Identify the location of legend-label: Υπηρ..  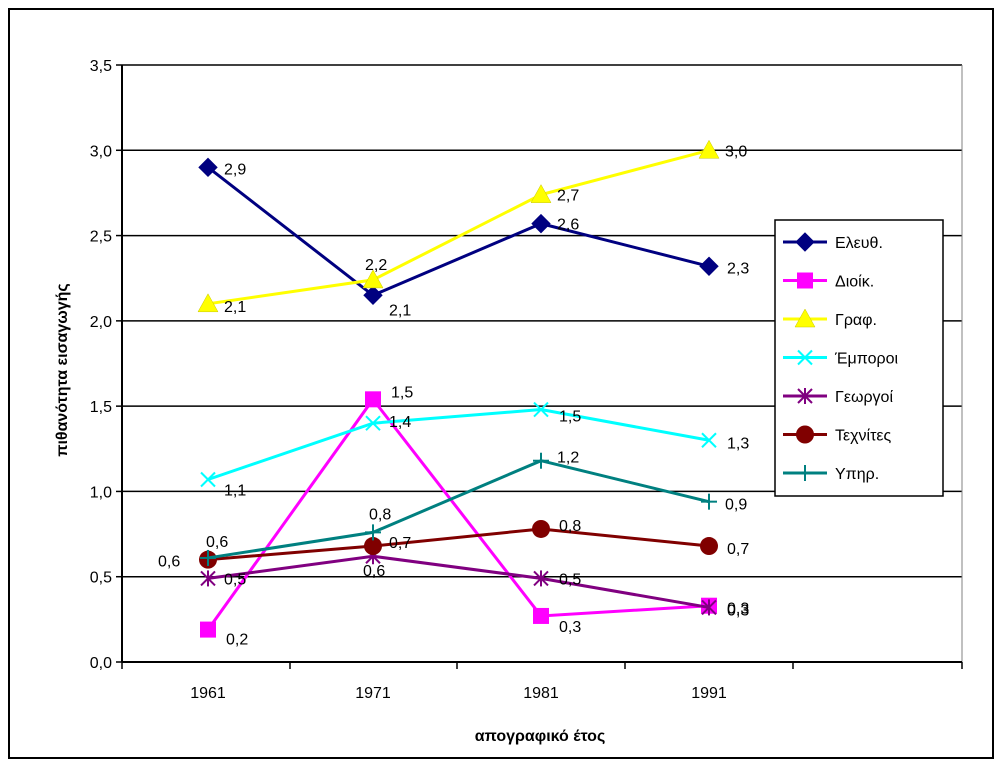
(857, 474).